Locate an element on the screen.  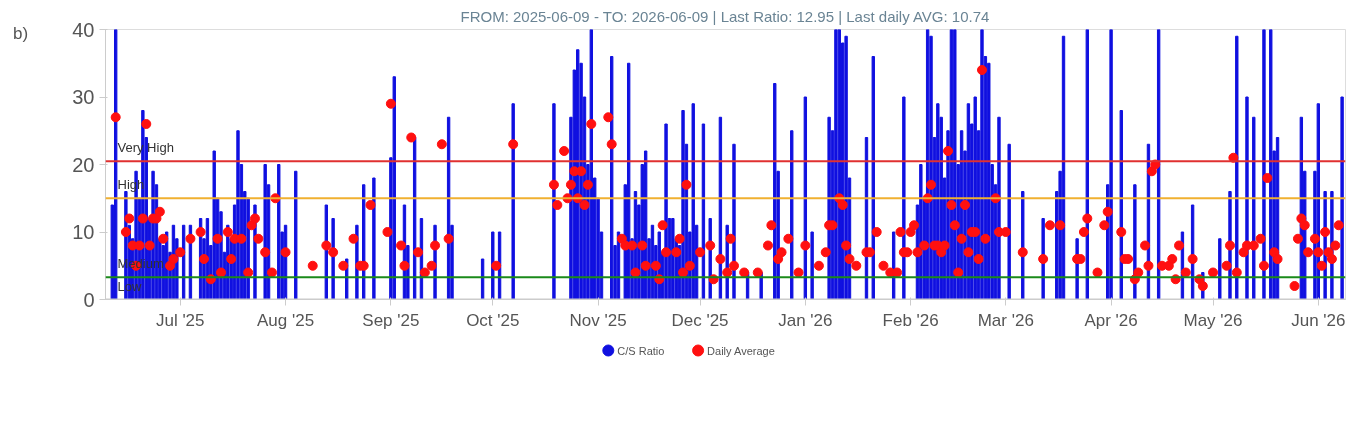
legend-label: C/S Ratio is located at coordinates (641, 350).